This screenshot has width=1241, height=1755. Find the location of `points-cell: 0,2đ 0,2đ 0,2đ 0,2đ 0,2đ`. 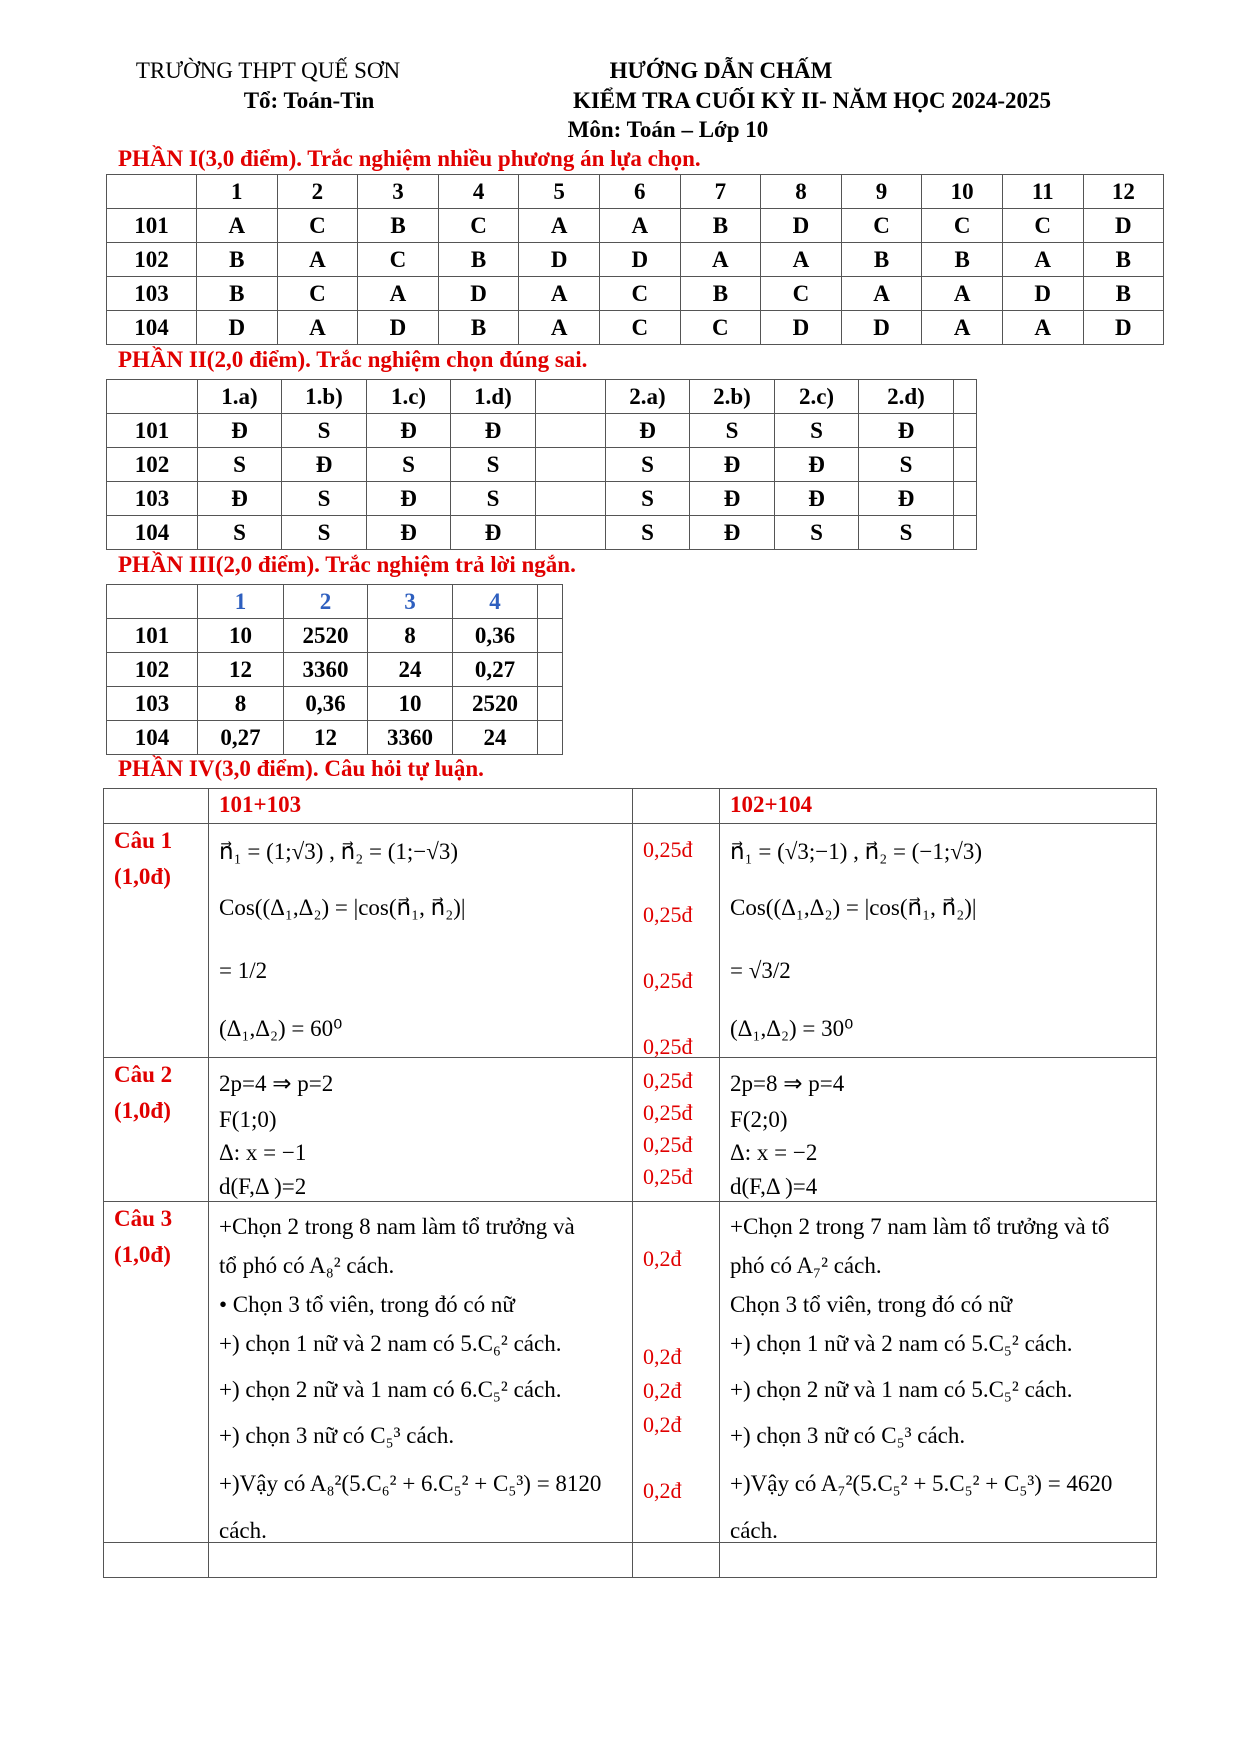

points-cell: 0,2đ 0,2đ 0,2đ 0,2đ 0,2đ is located at coordinates (676, 1372).